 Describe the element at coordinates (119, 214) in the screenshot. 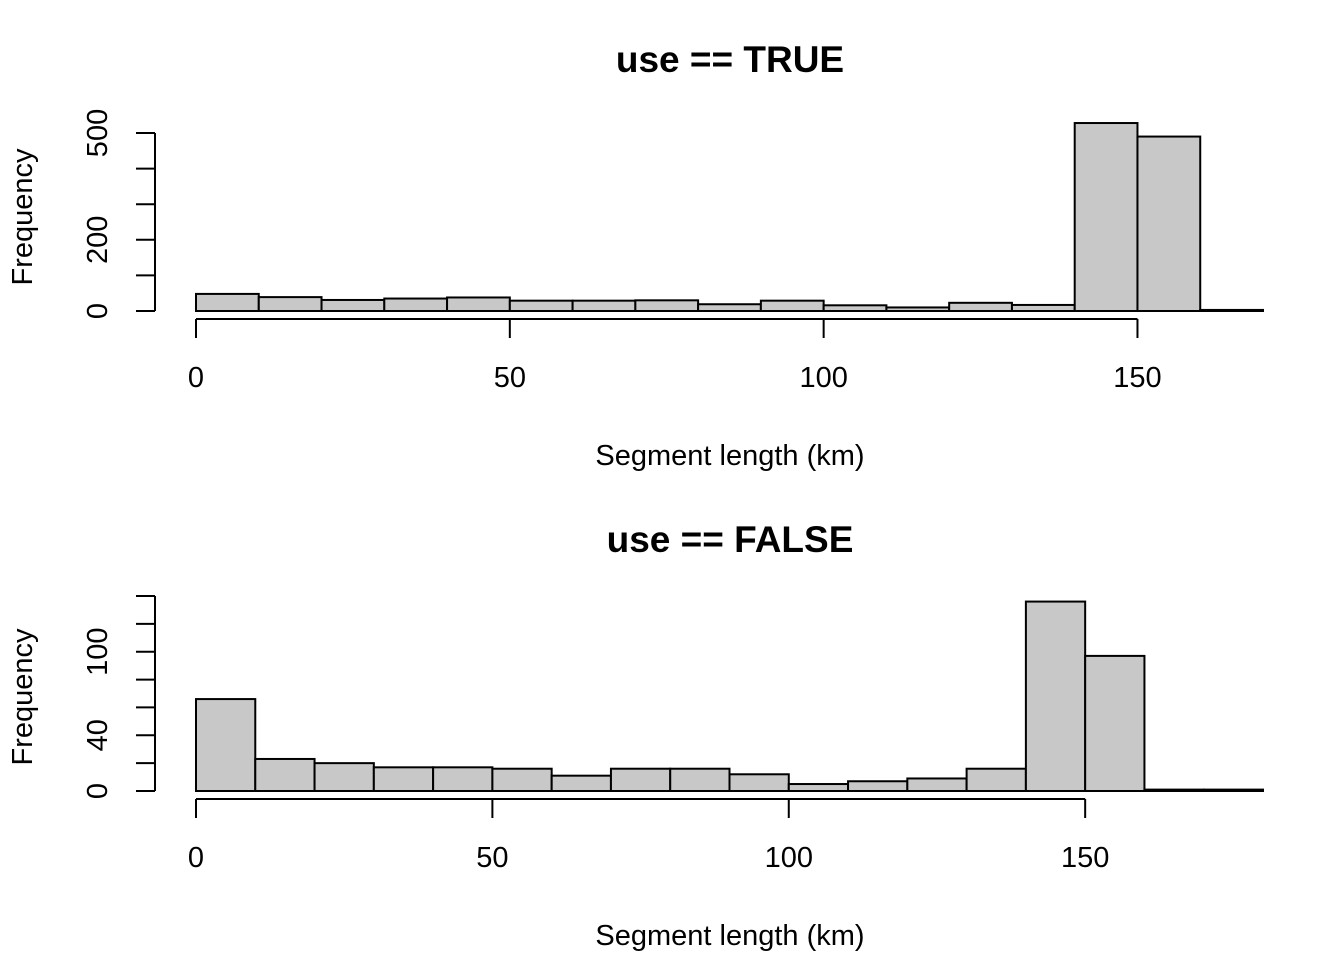

I see `y-axis: 0 200 500` at that location.